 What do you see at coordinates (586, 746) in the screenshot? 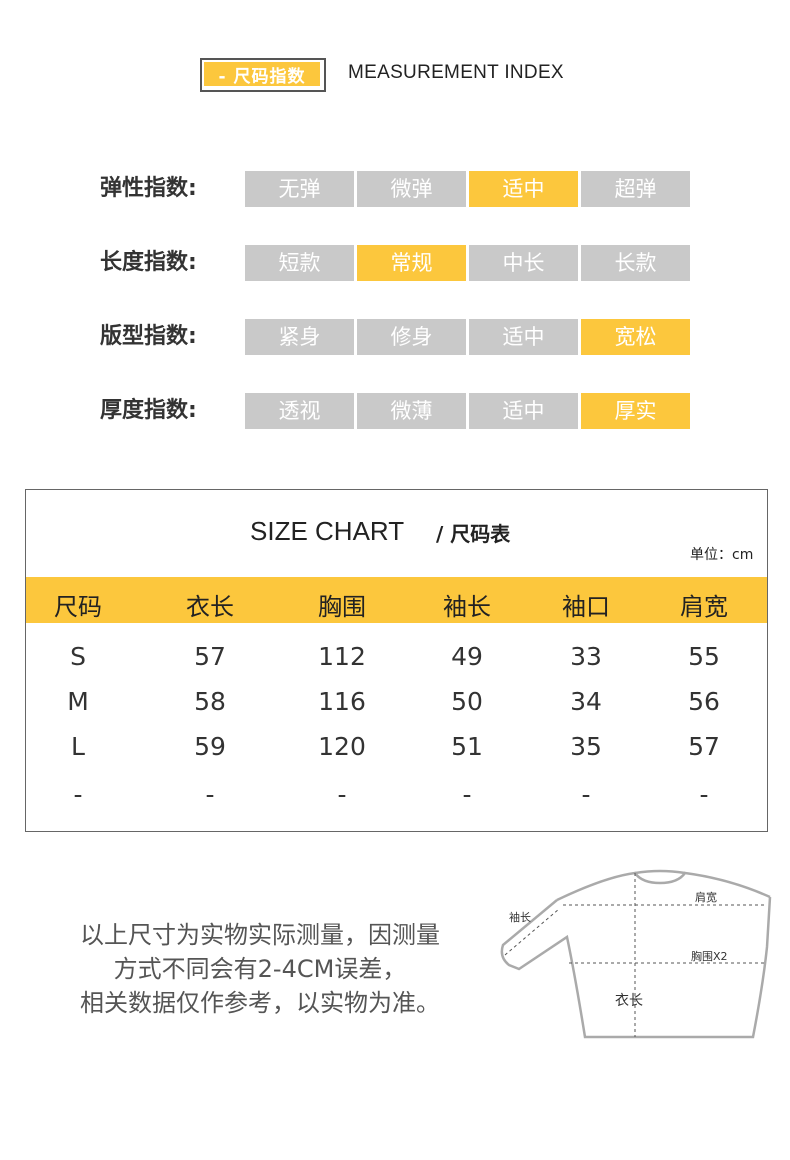
I see `table-cell: 35` at bounding box center [586, 746].